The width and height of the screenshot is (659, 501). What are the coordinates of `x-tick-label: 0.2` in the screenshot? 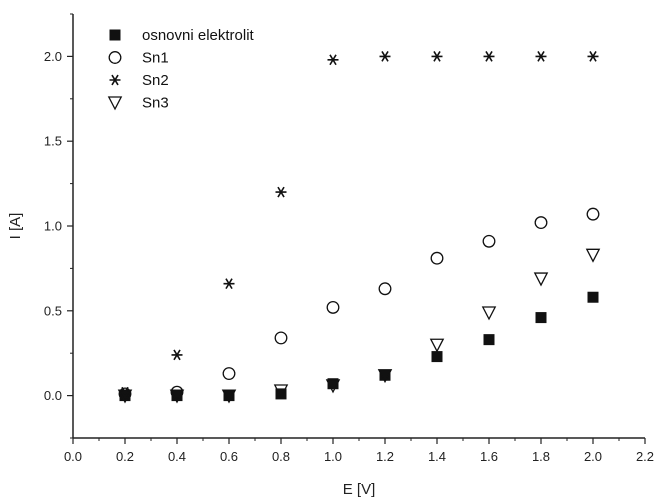 It's located at (125, 456).